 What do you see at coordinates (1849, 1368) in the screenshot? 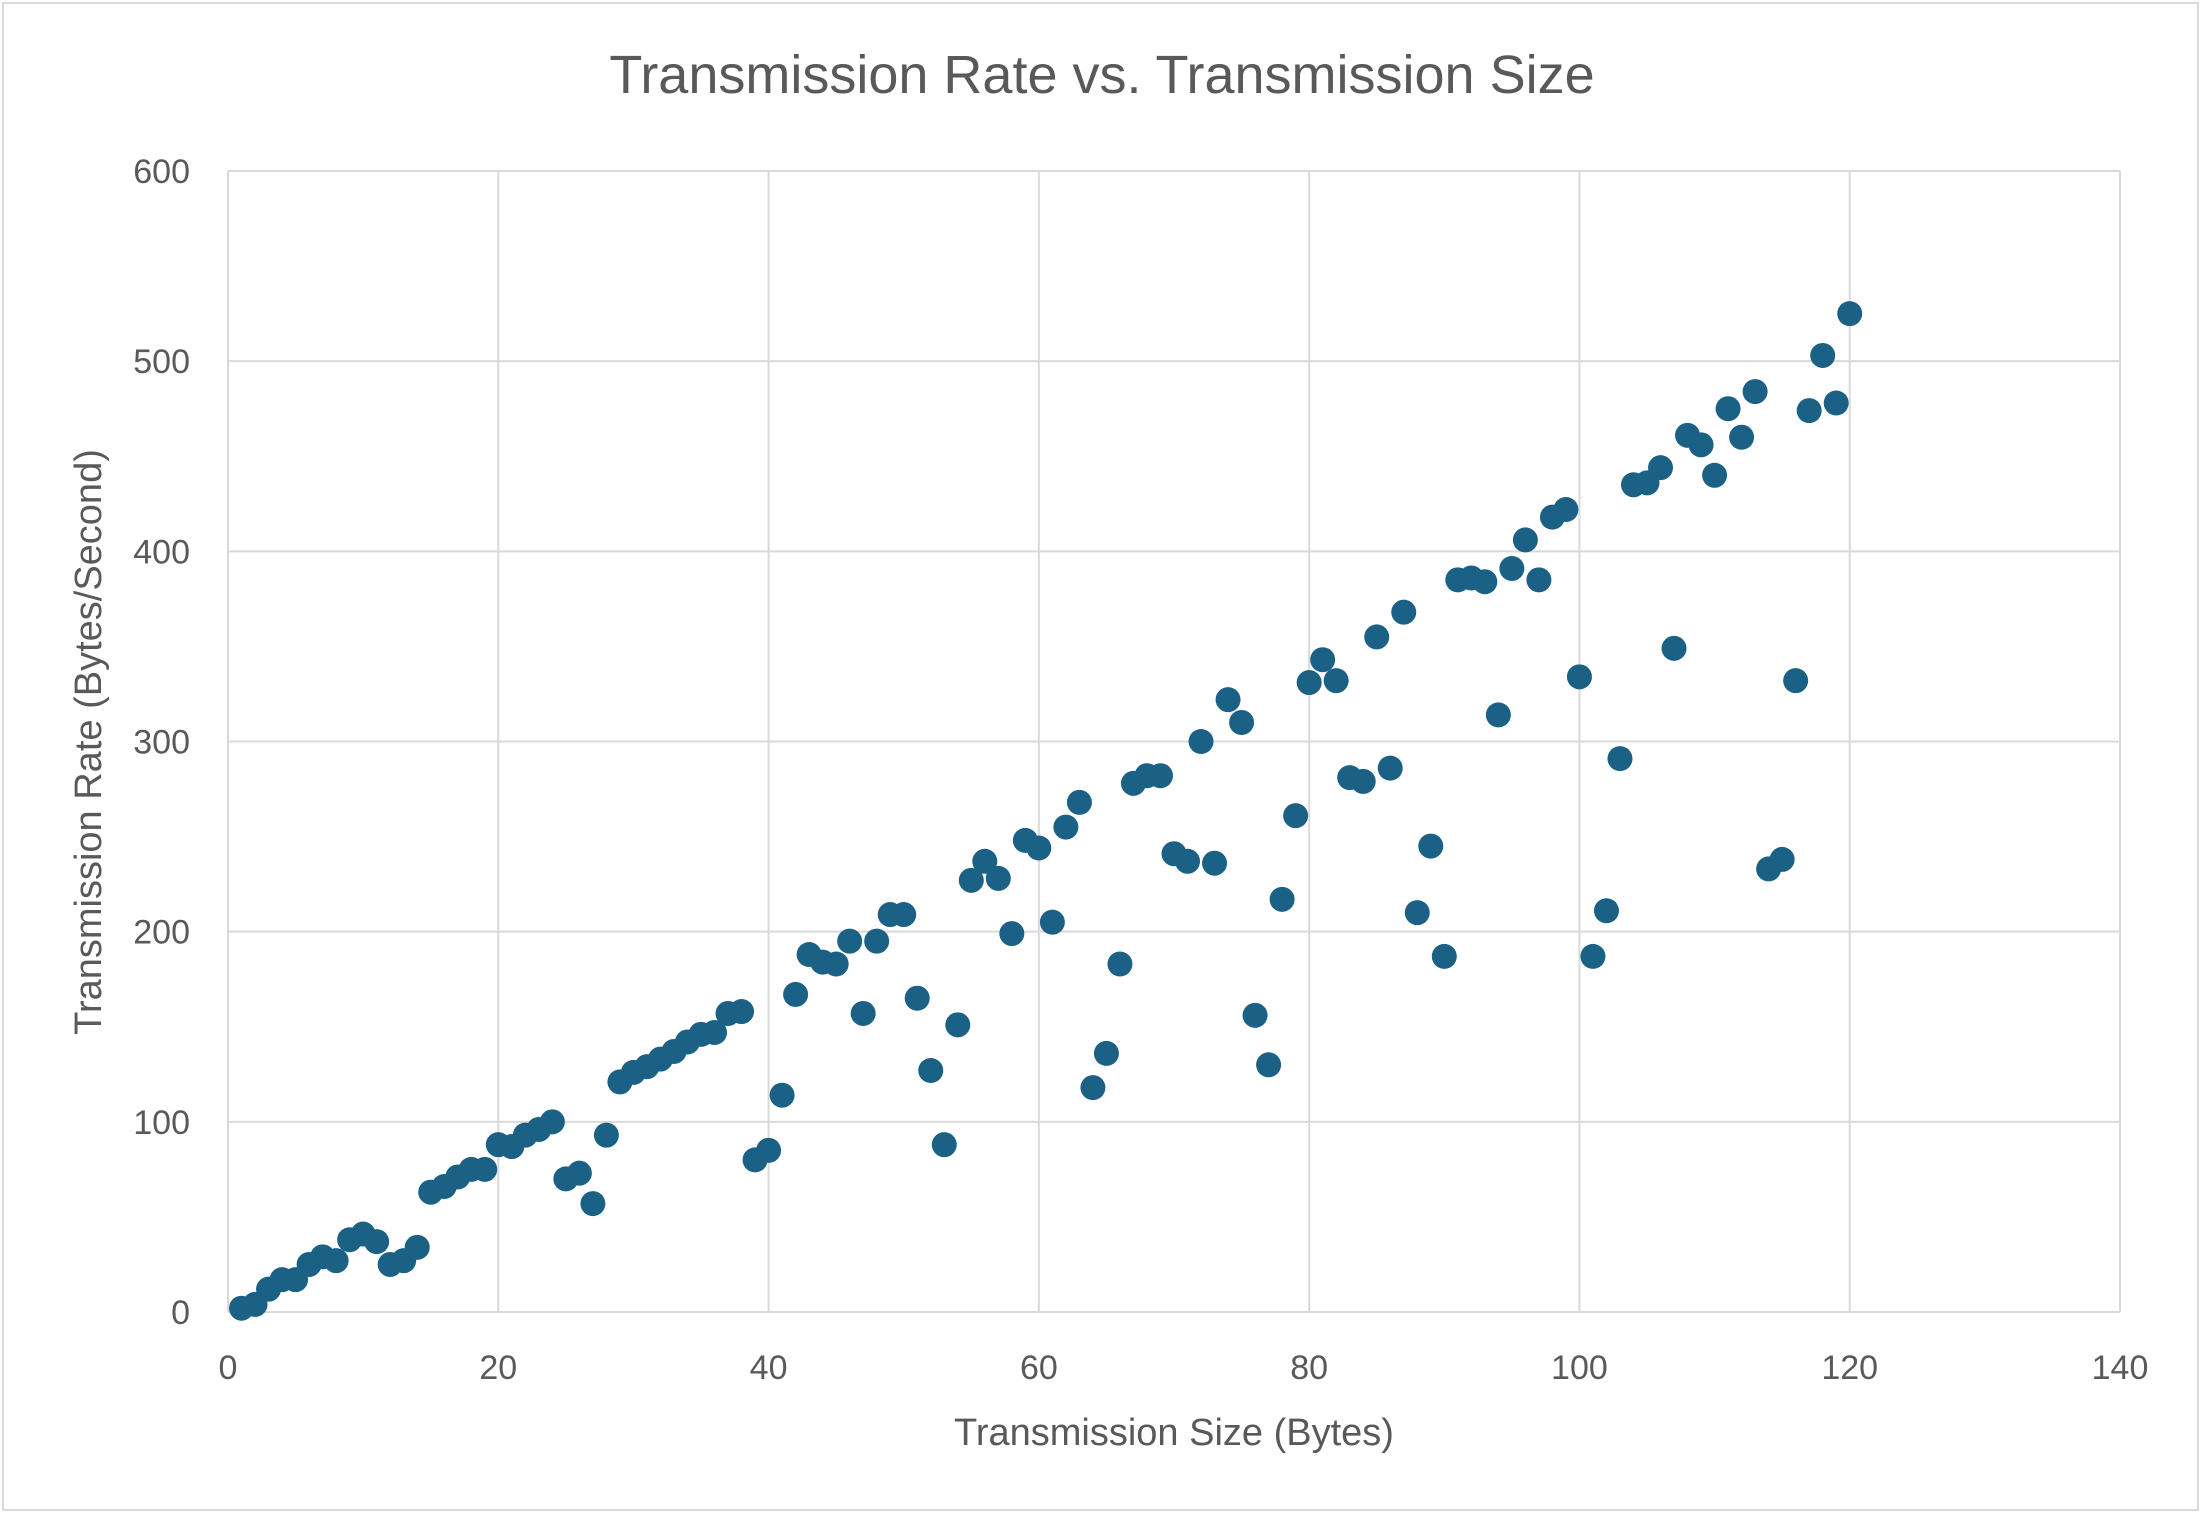
I see `x-tick-label-120: 120` at bounding box center [1849, 1368].